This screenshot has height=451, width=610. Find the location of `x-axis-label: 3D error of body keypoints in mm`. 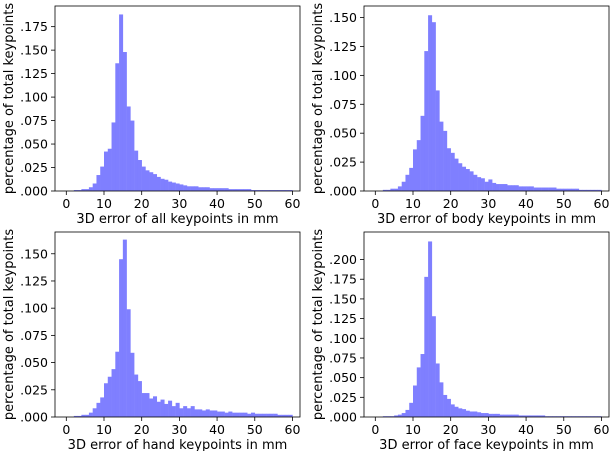

x-axis-label: 3D error of body keypoints in mm is located at coordinates (486, 219).